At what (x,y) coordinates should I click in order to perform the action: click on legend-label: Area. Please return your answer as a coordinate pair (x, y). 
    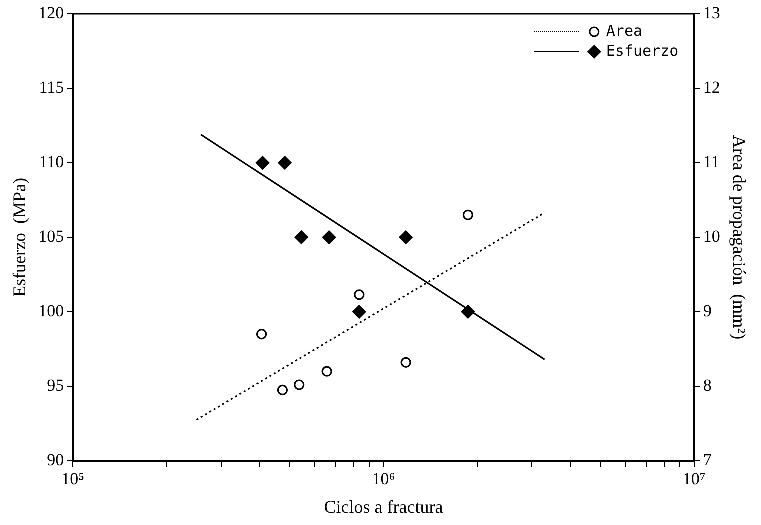
    Looking at the image, I should click on (624, 31).